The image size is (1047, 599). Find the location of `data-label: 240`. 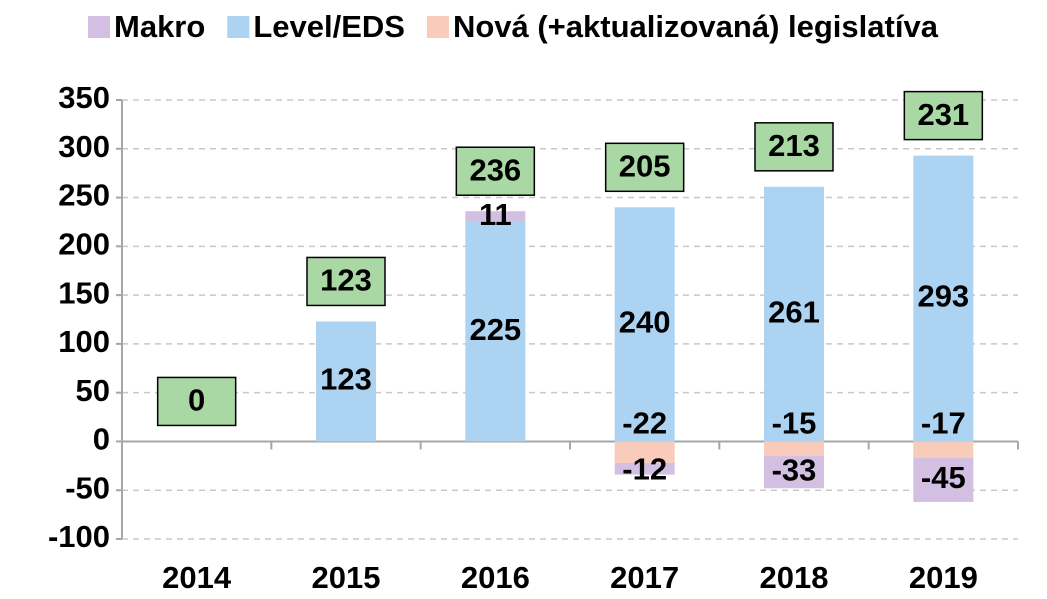

data-label: 240 is located at coordinates (645, 322).